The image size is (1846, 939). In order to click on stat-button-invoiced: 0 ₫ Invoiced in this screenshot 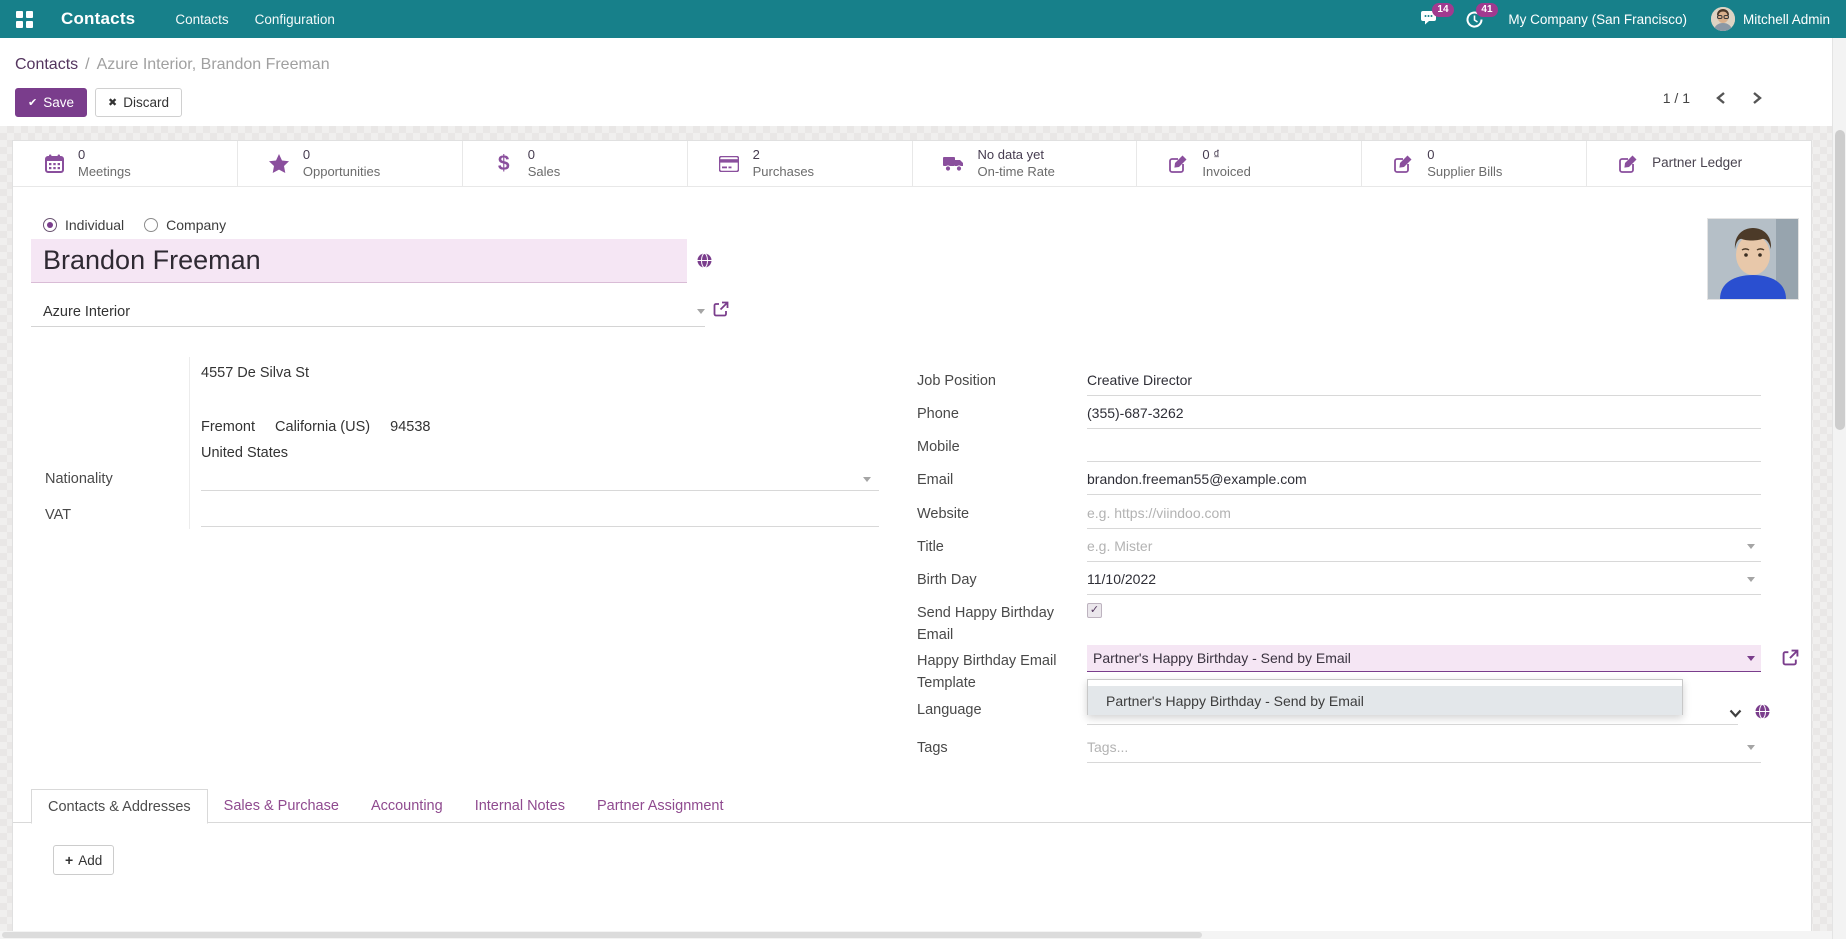, I will do `click(1250, 163)`.